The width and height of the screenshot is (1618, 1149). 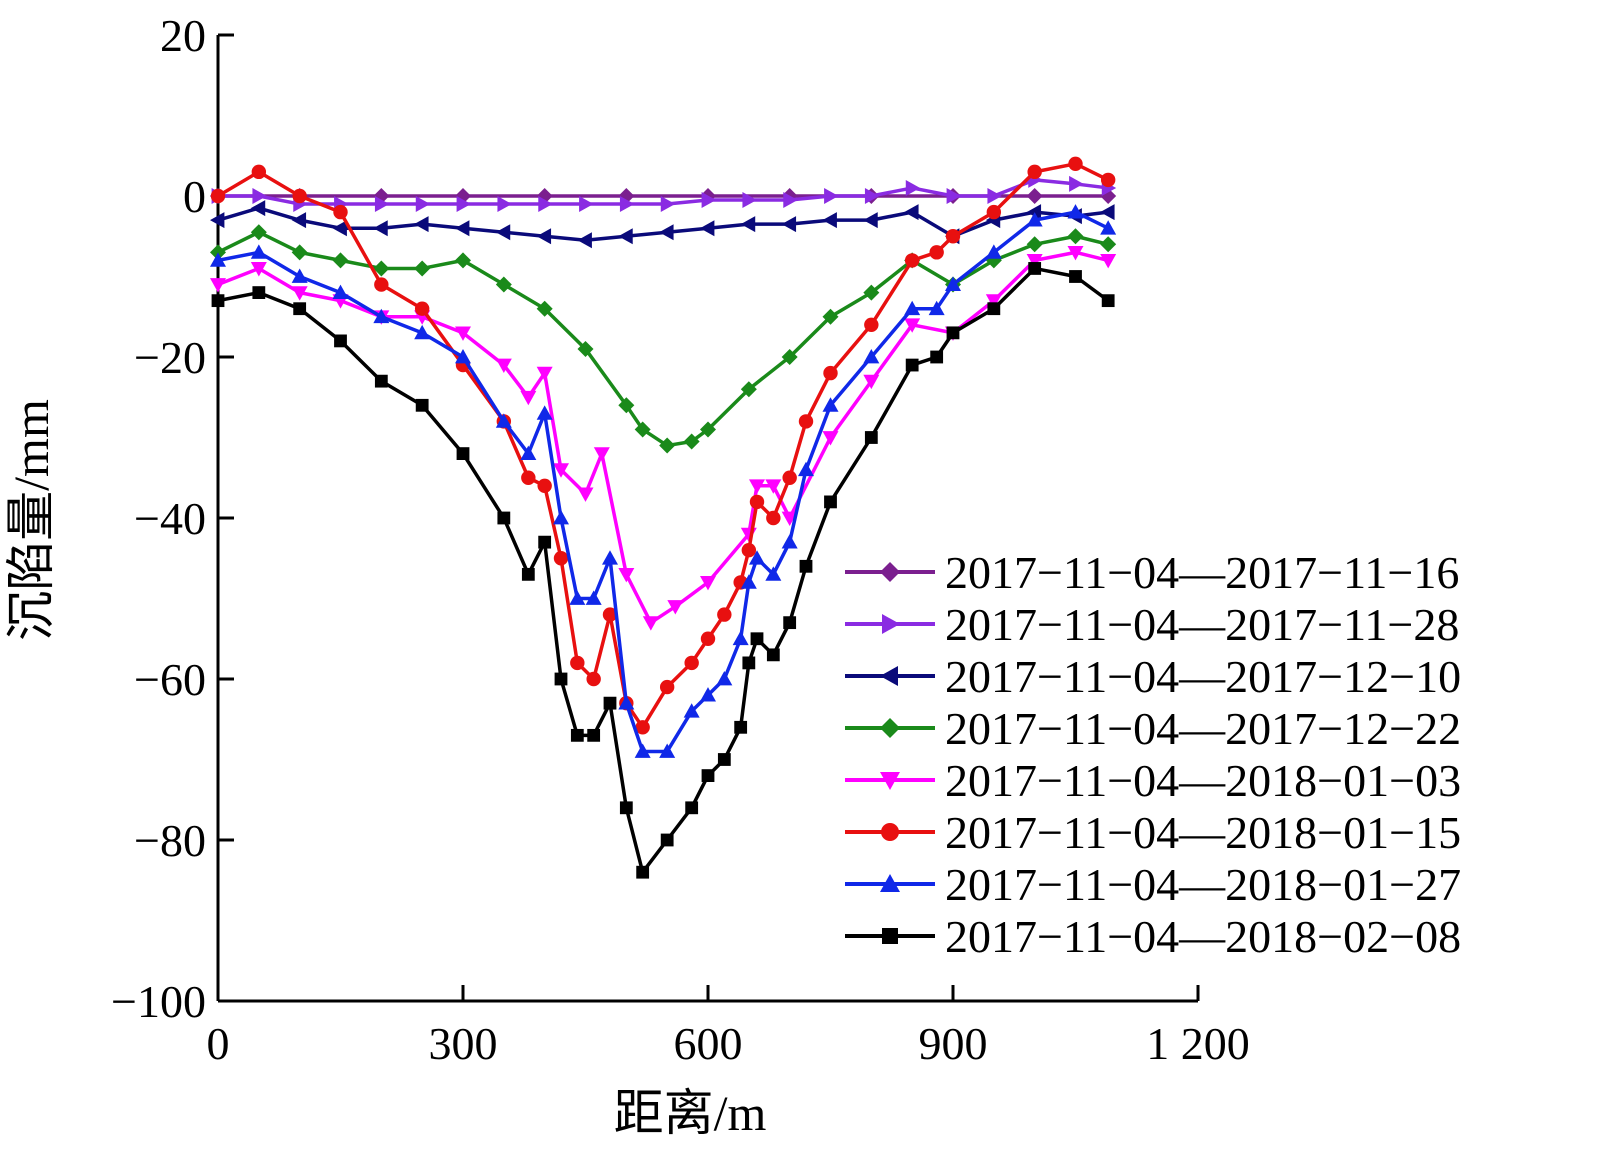 What do you see at coordinates (1202, 624) in the screenshot?
I see `legend-label: 2017−11−04—2017−11−28` at bounding box center [1202, 624].